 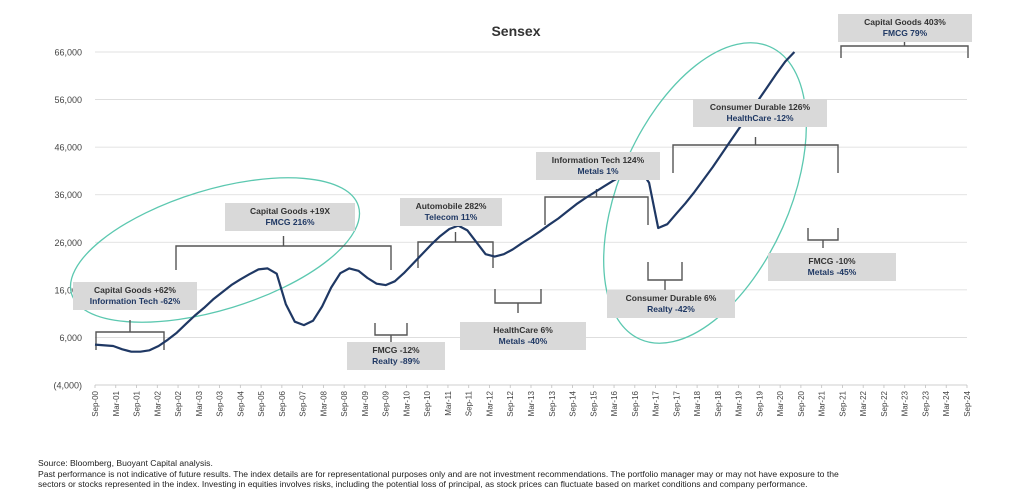 I want to click on annotation-box: Information Tech 124%Metals 1%, so click(x=598, y=166).